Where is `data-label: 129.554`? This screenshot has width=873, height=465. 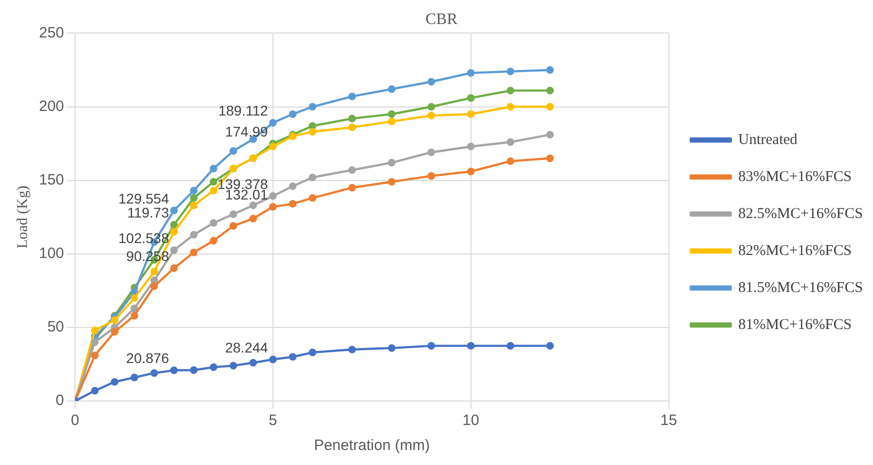 data-label: 129.554 is located at coordinates (144, 198).